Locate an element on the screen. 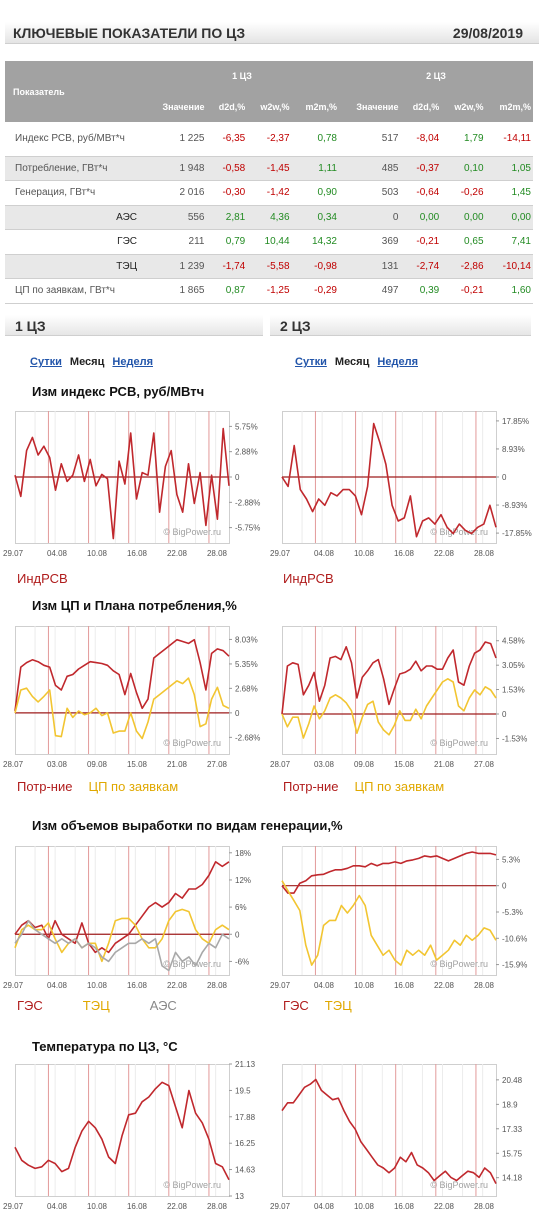  table-cell: -2,37 is located at coordinates (269, 139).